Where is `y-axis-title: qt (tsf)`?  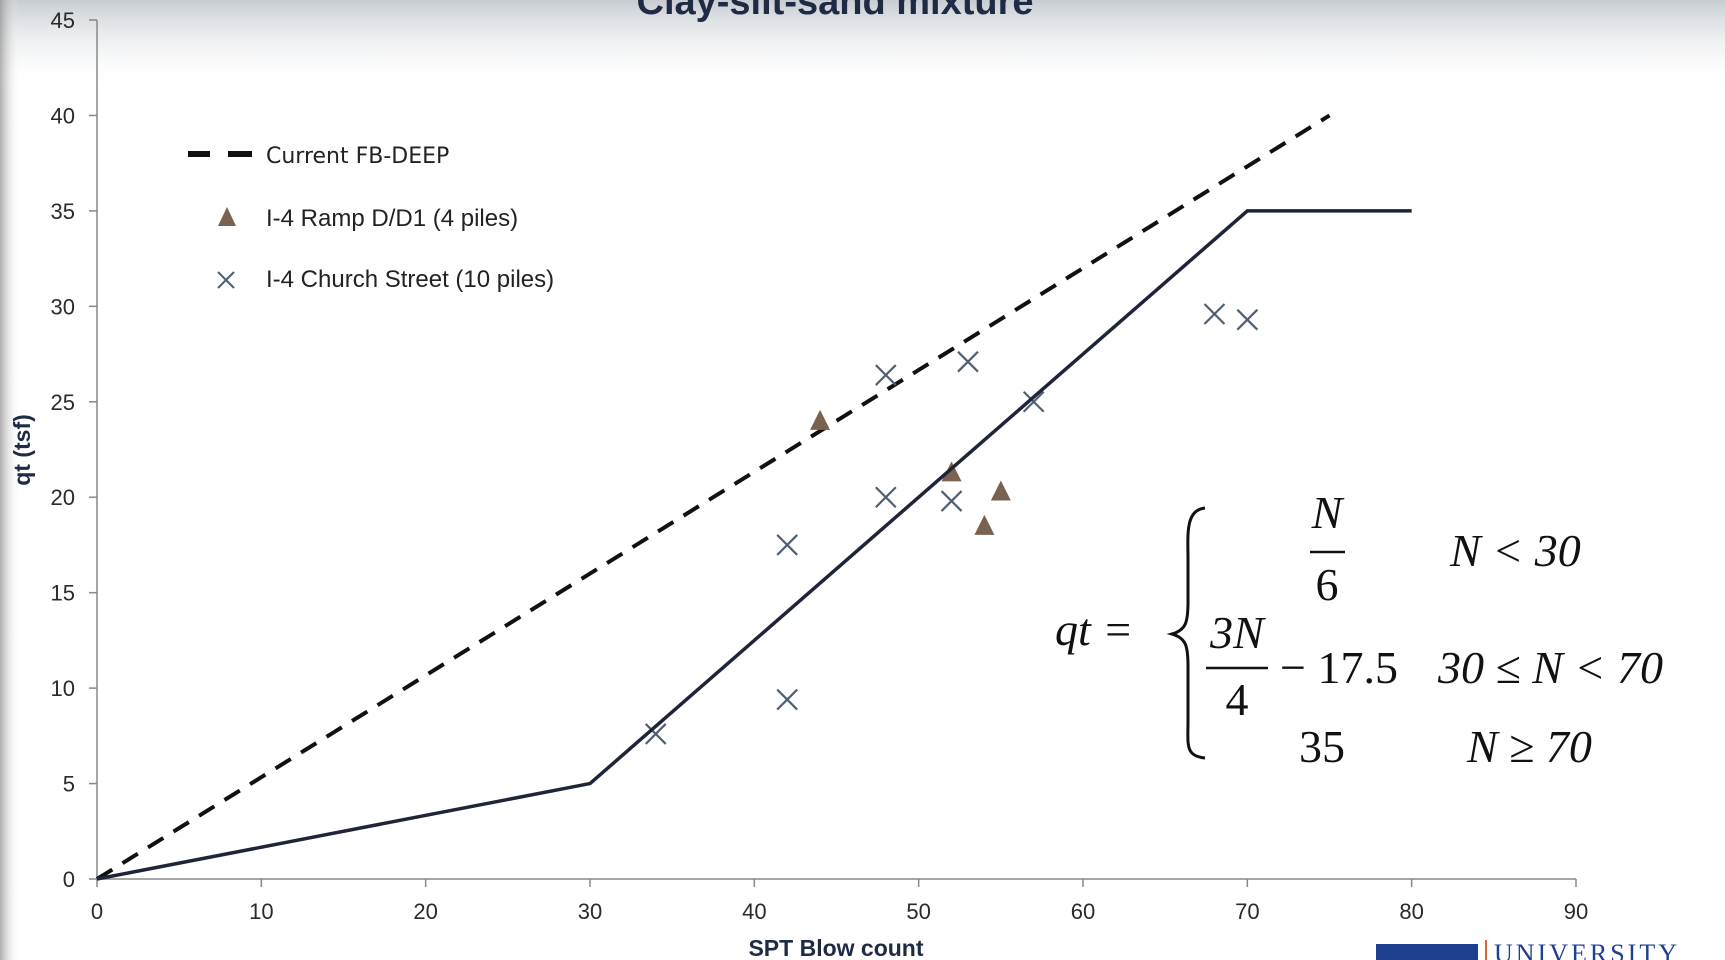 y-axis-title: qt (tsf) is located at coordinates (22, 450).